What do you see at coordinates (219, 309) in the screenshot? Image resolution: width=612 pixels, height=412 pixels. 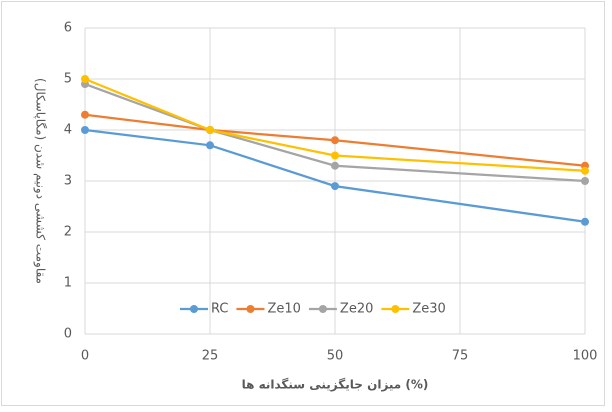 I see `legend-label: RC` at bounding box center [219, 309].